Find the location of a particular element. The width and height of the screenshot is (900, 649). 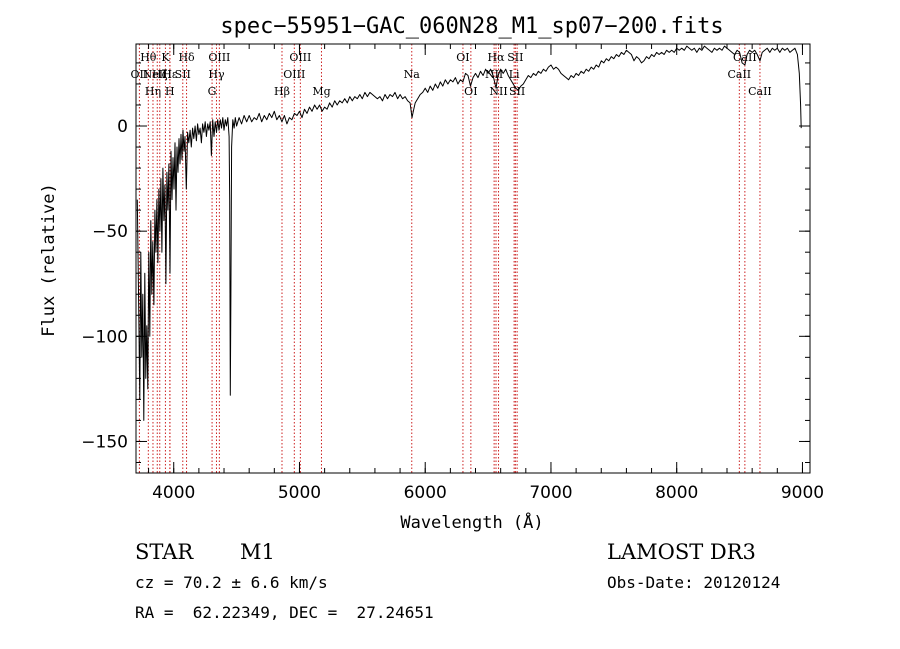

spectral-line-label: NeIII is located at coordinates (157, 74).